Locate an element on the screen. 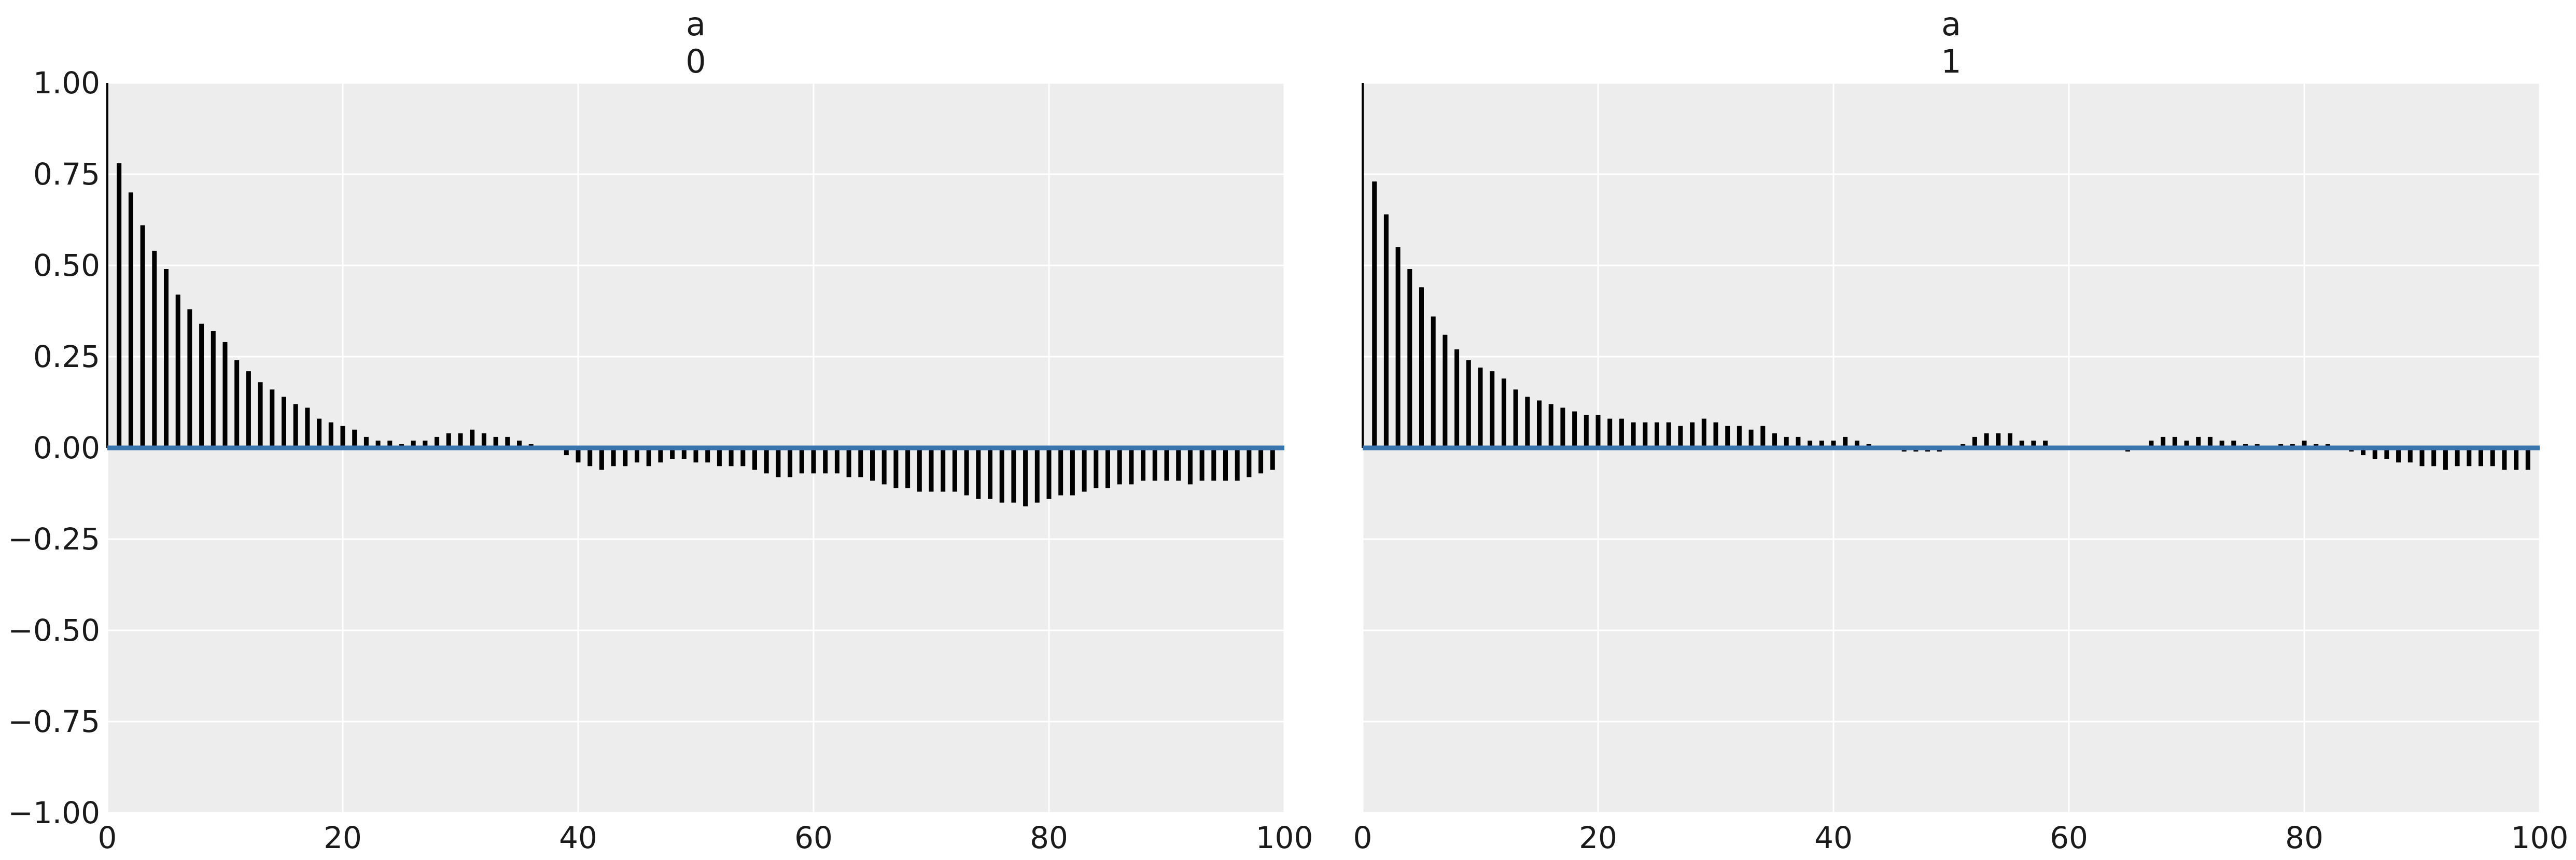 The image size is (2576, 860). y-tick-label: −1.00 is located at coordinates (54, 812).